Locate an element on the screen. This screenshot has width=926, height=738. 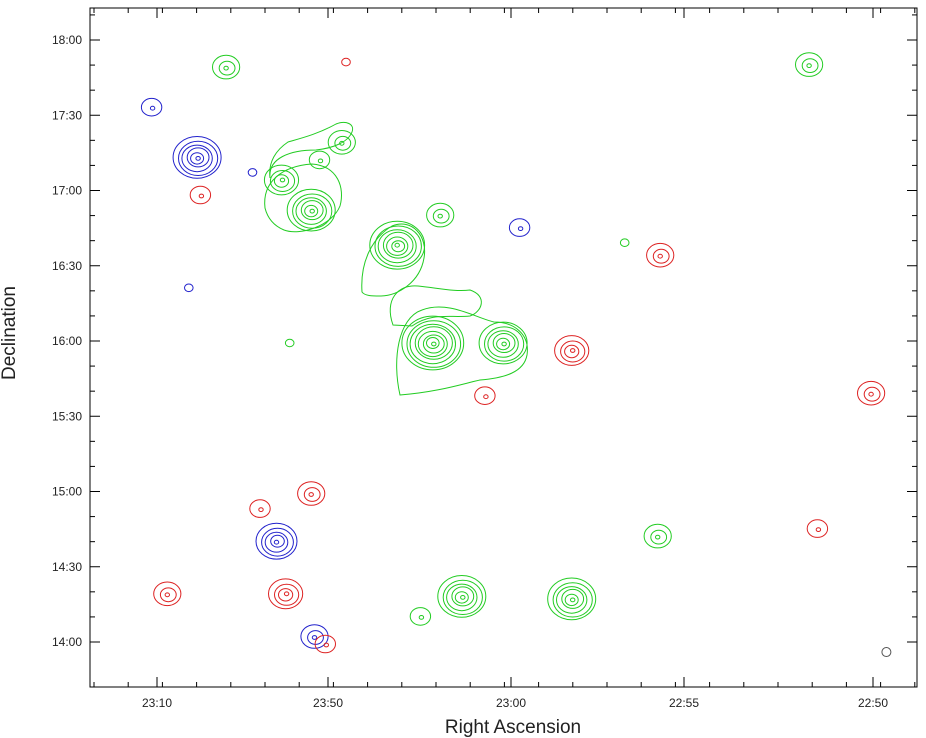
y-tick-label: 17:00 is located at coordinates (67, 191).